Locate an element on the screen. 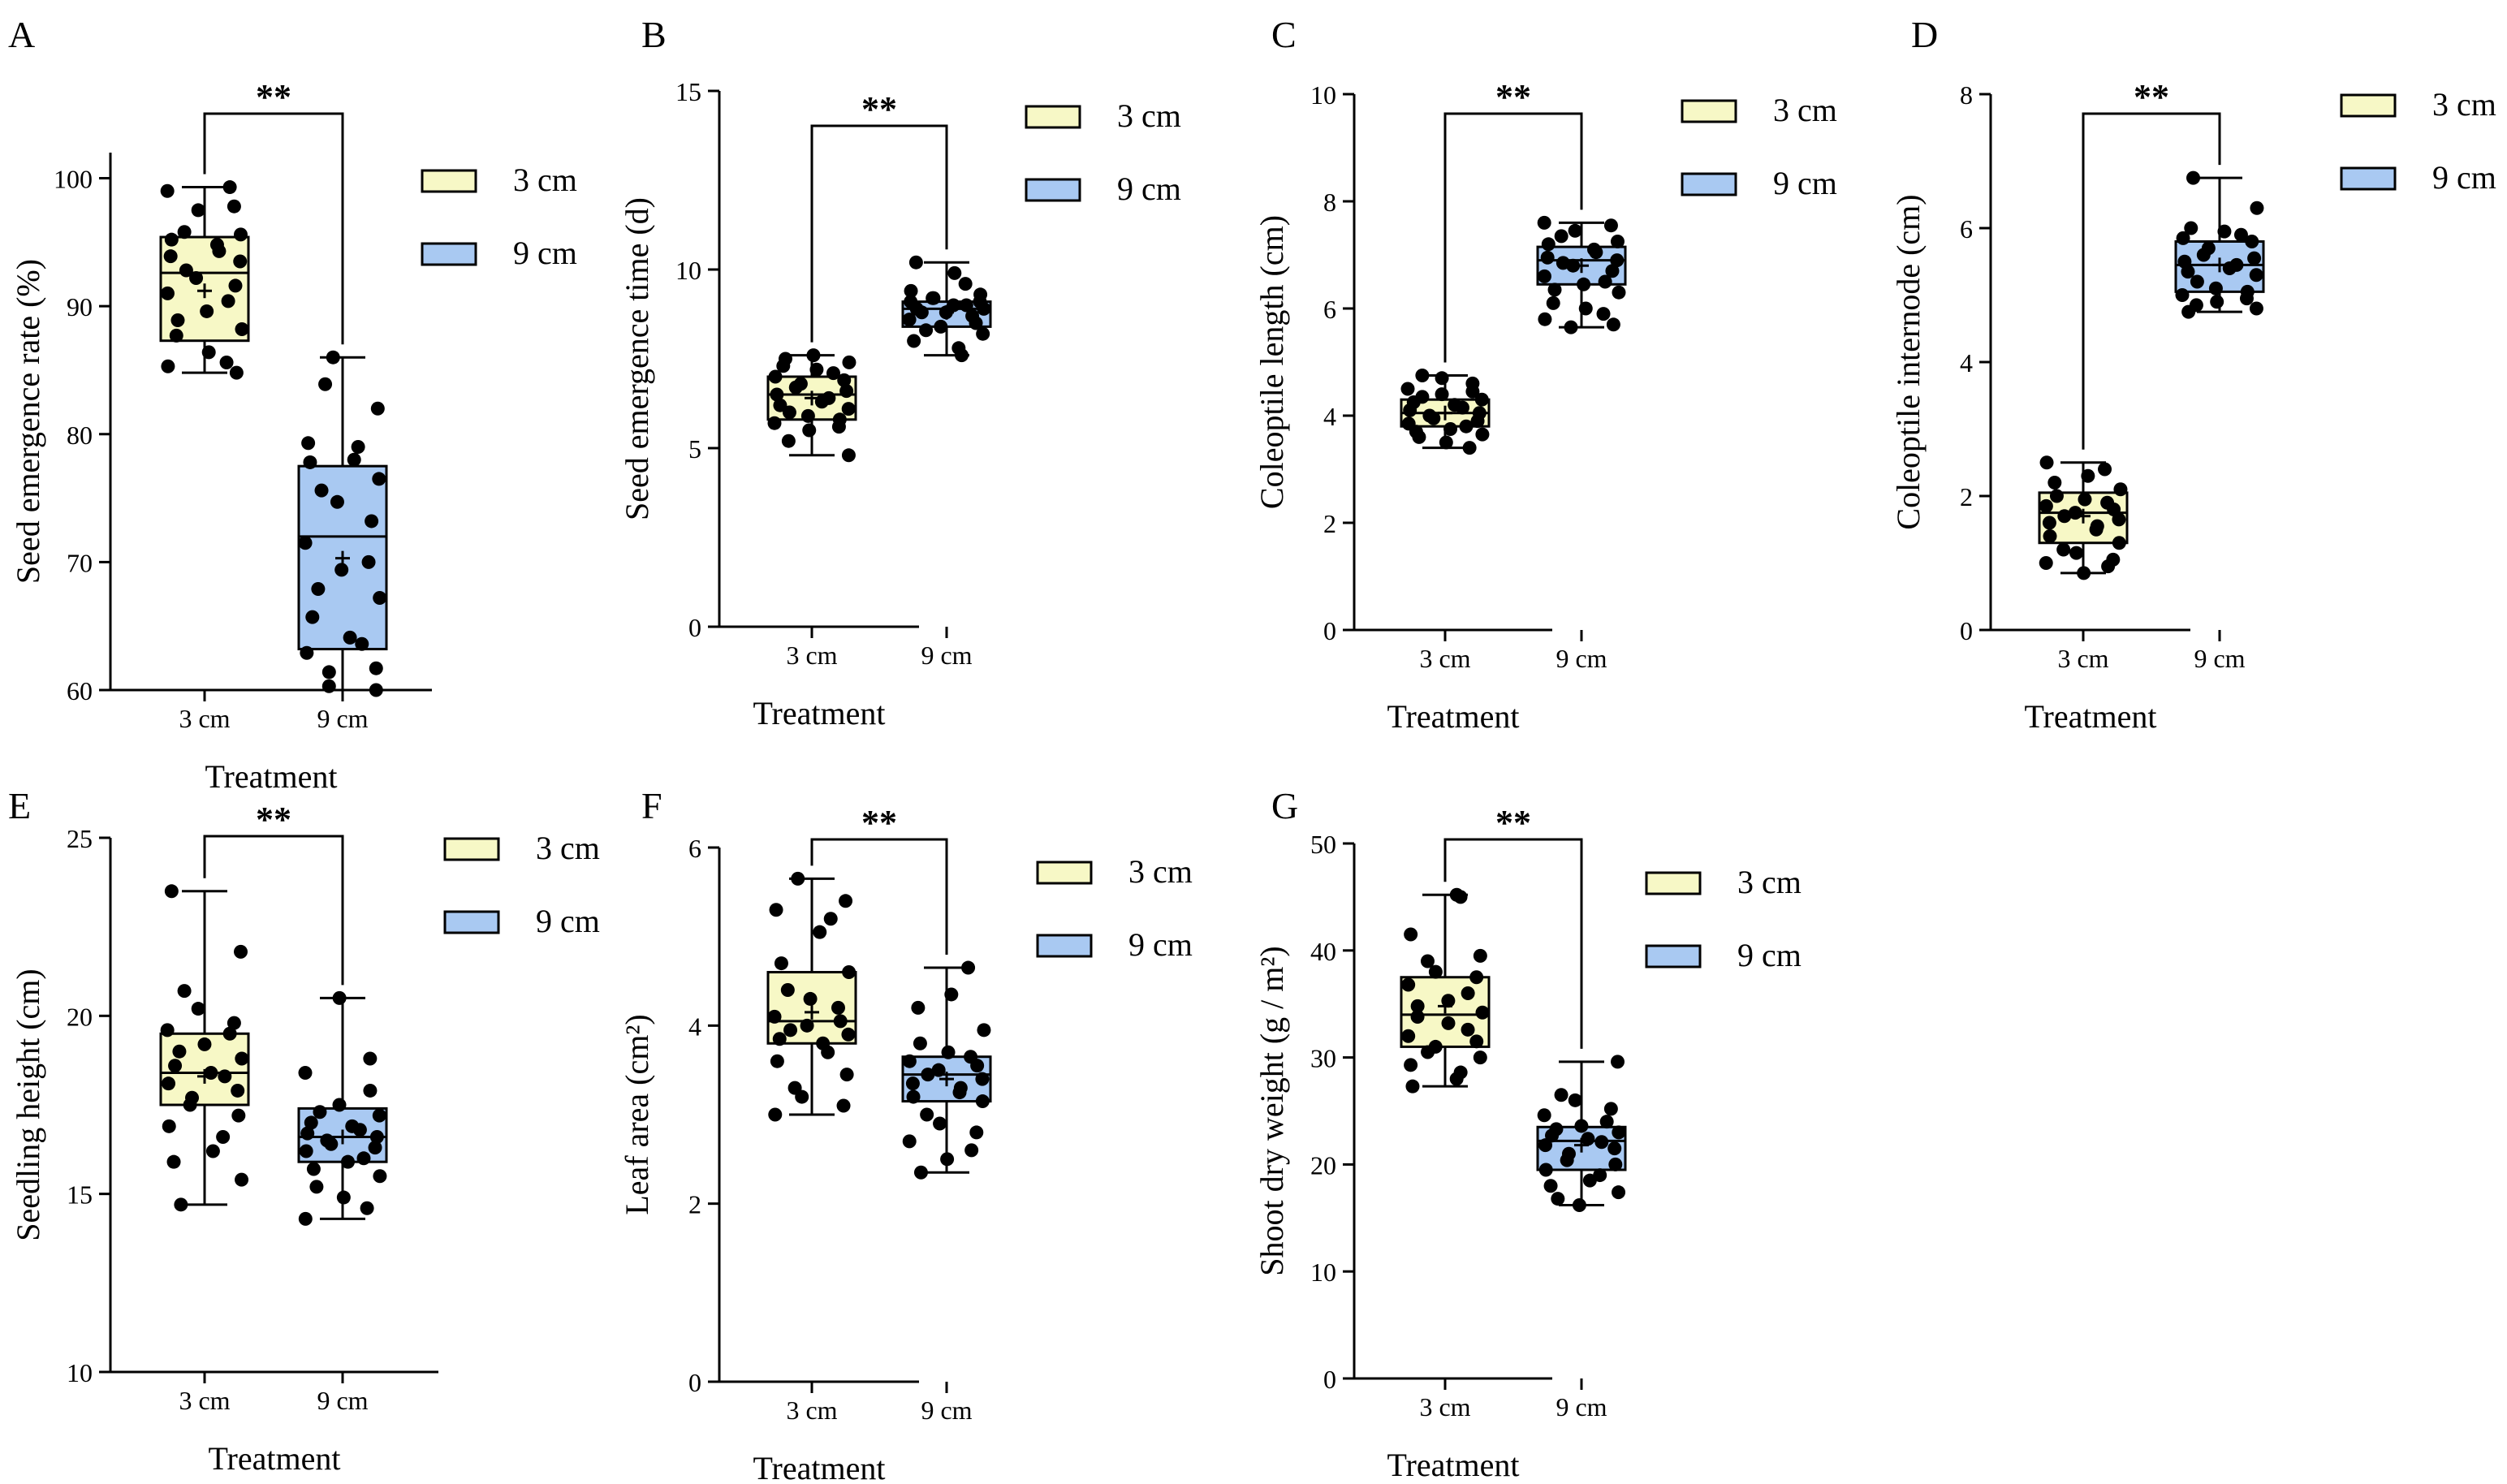  significance-label: ** is located at coordinates (1513, 97).